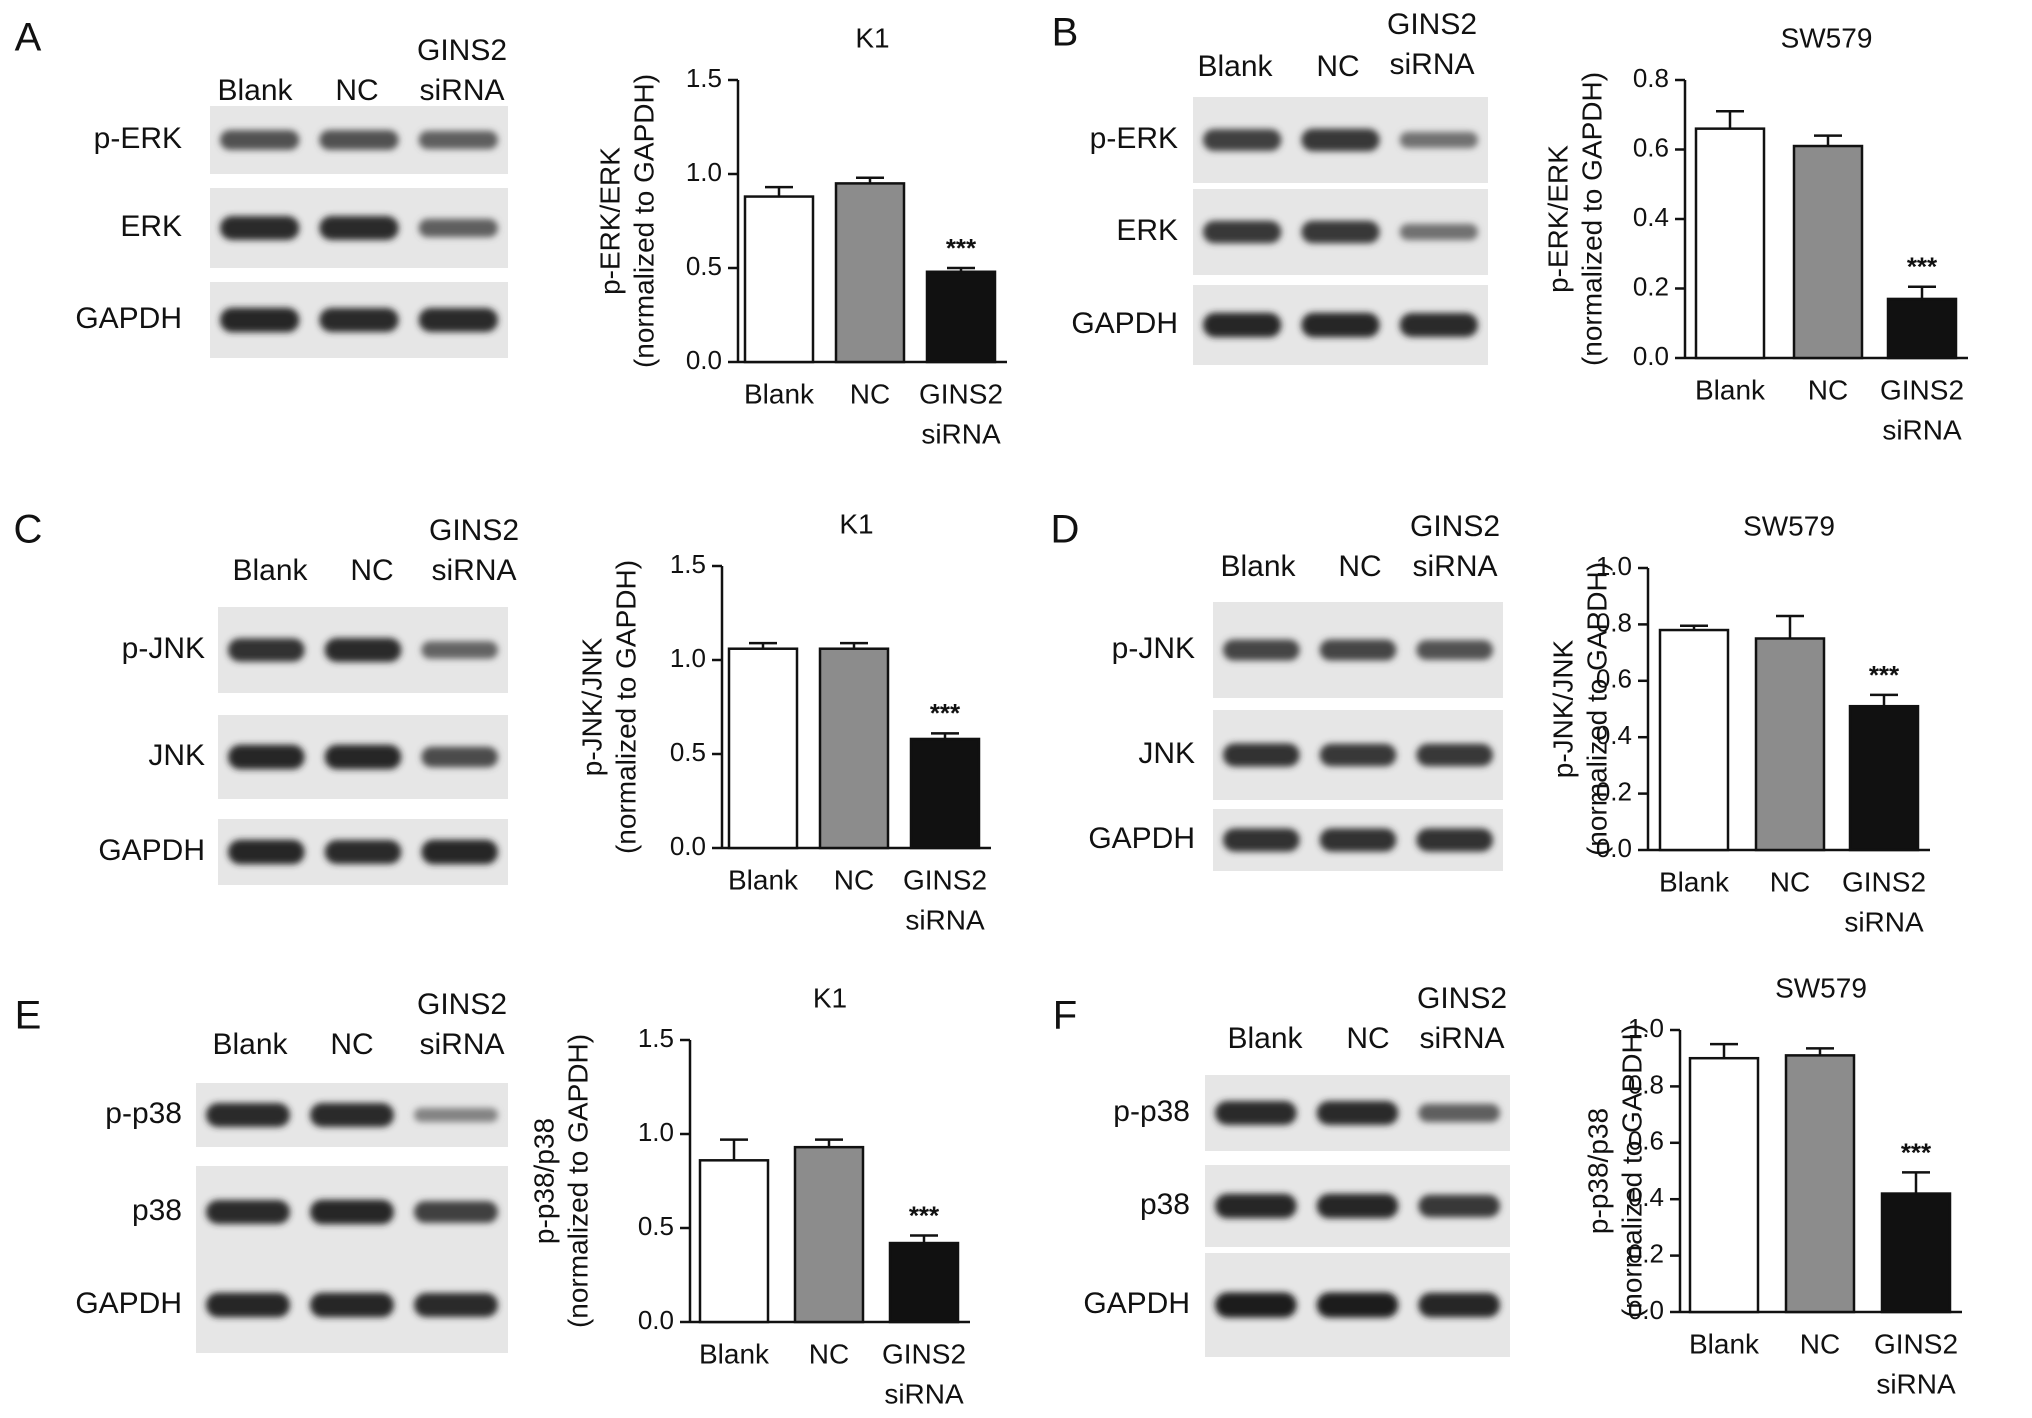 The image size is (2032, 1418). What do you see at coordinates (1597, 1171) in the screenshot?
I see `y-axis-label: p-p38/p38` at bounding box center [1597, 1171].